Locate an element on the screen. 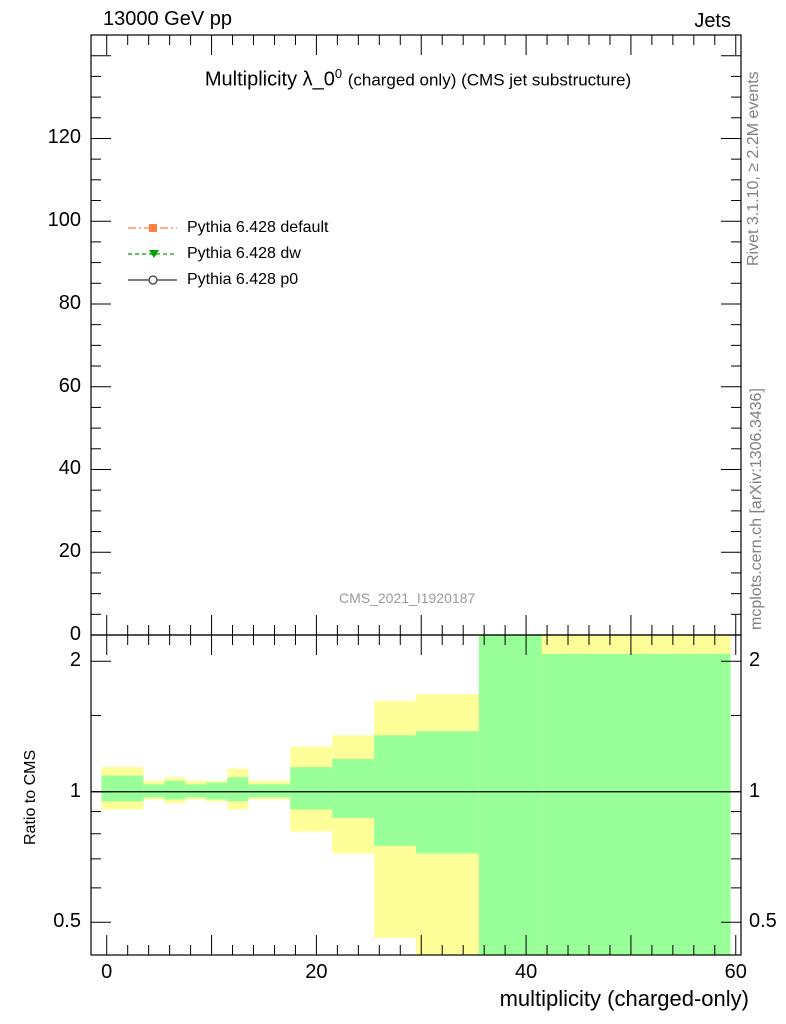 Image resolution: width=786 pixels, height=1024 pixels. ratio-y-axis-label: Ratio to CMS is located at coordinates (30, 797).